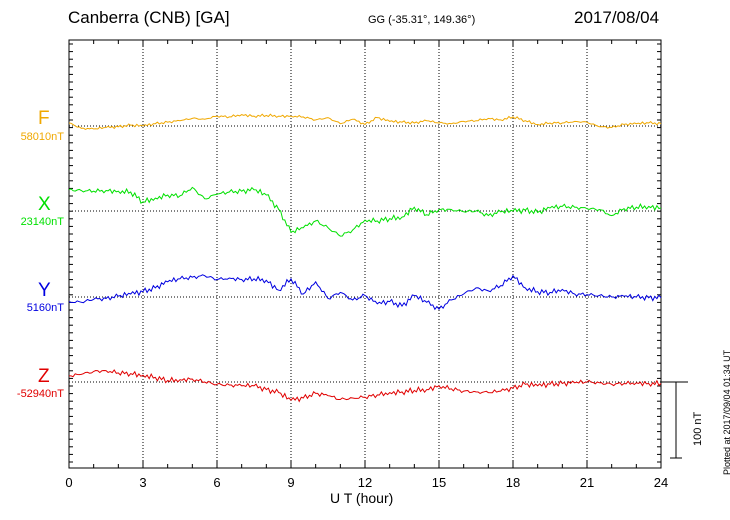 The image size is (730, 520). I want to click on series-line-x, so click(365, 211).